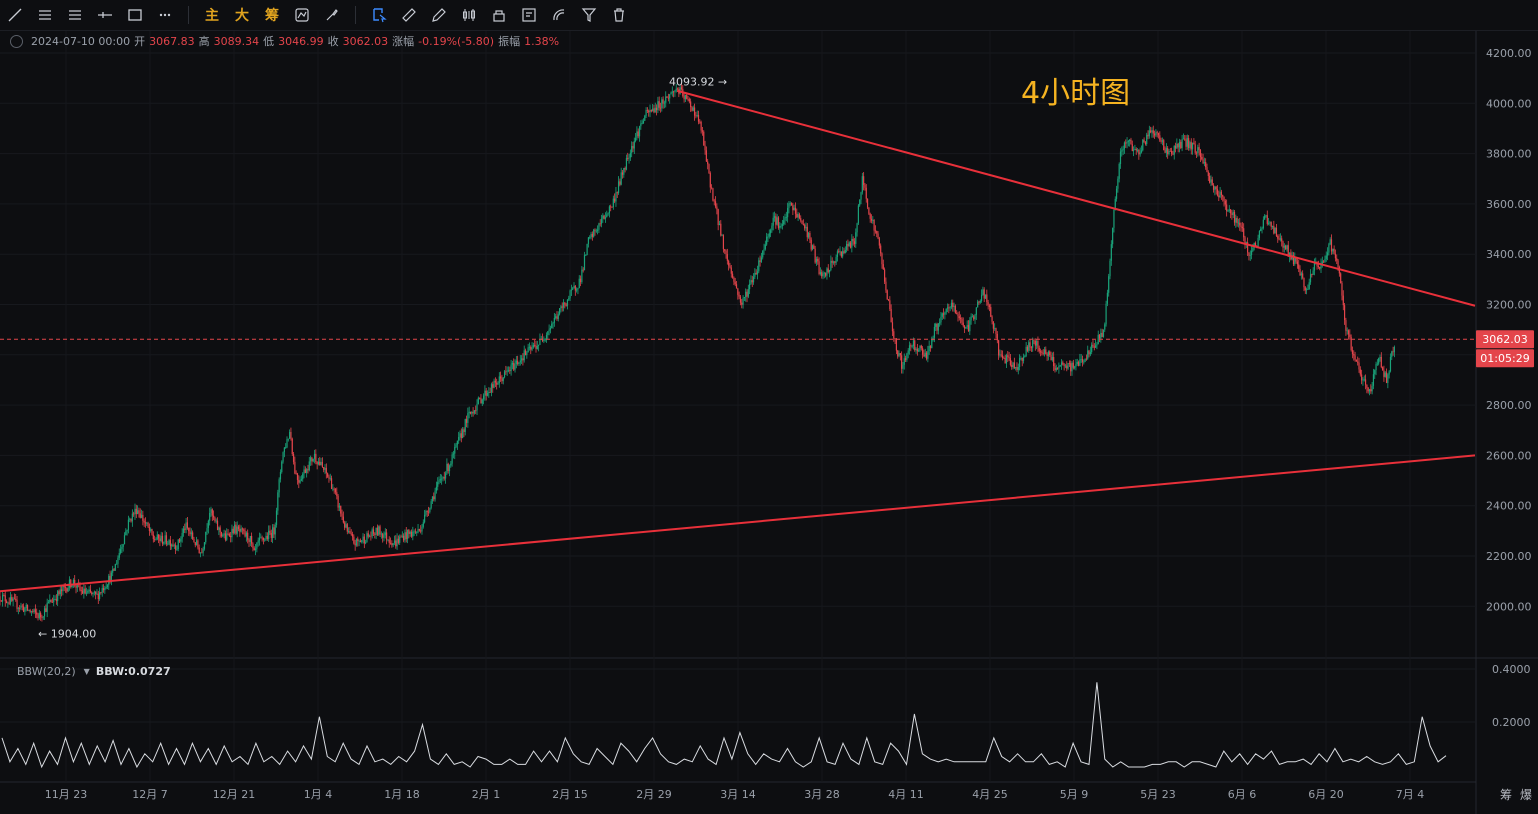 The width and height of the screenshot is (1538, 814). I want to click on filter-icon, so click(589, 15).